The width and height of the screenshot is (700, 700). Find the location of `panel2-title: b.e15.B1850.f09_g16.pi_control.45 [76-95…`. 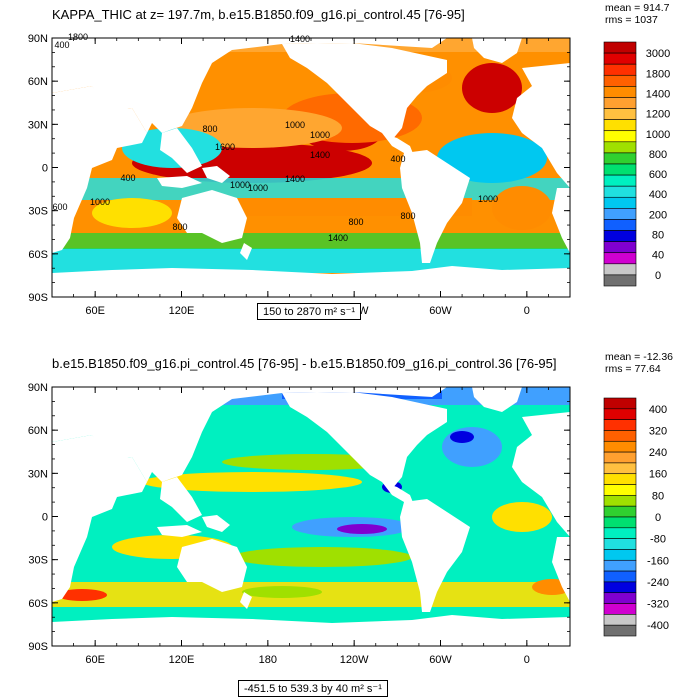

panel2-title: b.e15.B1850.f09_g16.pi_control.45 [76-95… is located at coordinates (304, 363).